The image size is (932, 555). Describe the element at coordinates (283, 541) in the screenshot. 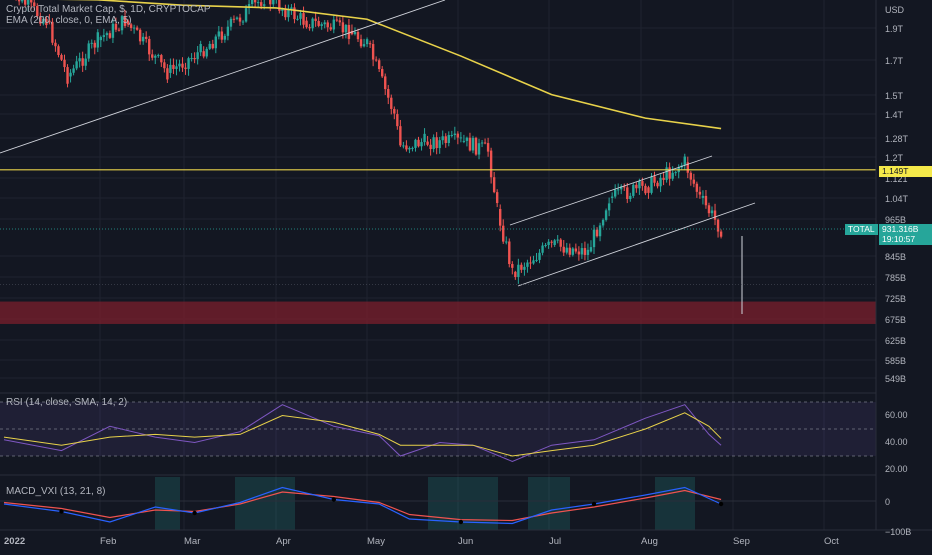

I see `time-label: Apr` at that location.